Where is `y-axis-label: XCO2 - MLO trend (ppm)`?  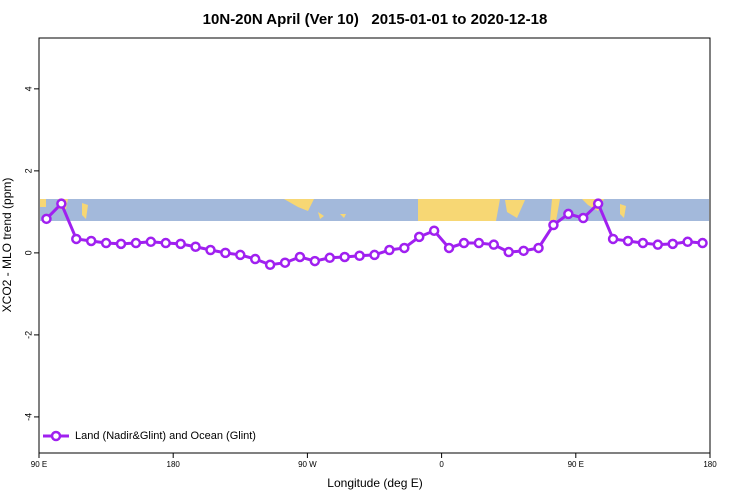
y-axis-label: XCO2 - MLO trend (ppm) is located at coordinates (7, 245).